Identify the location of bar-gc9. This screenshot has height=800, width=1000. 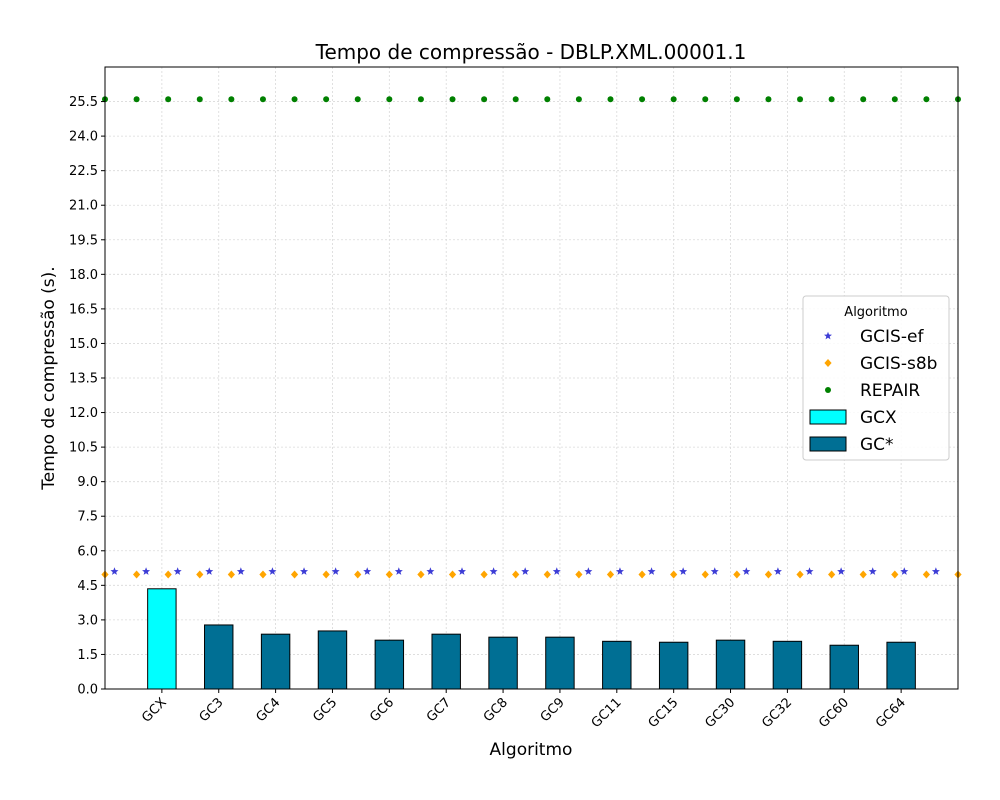
(560, 663).